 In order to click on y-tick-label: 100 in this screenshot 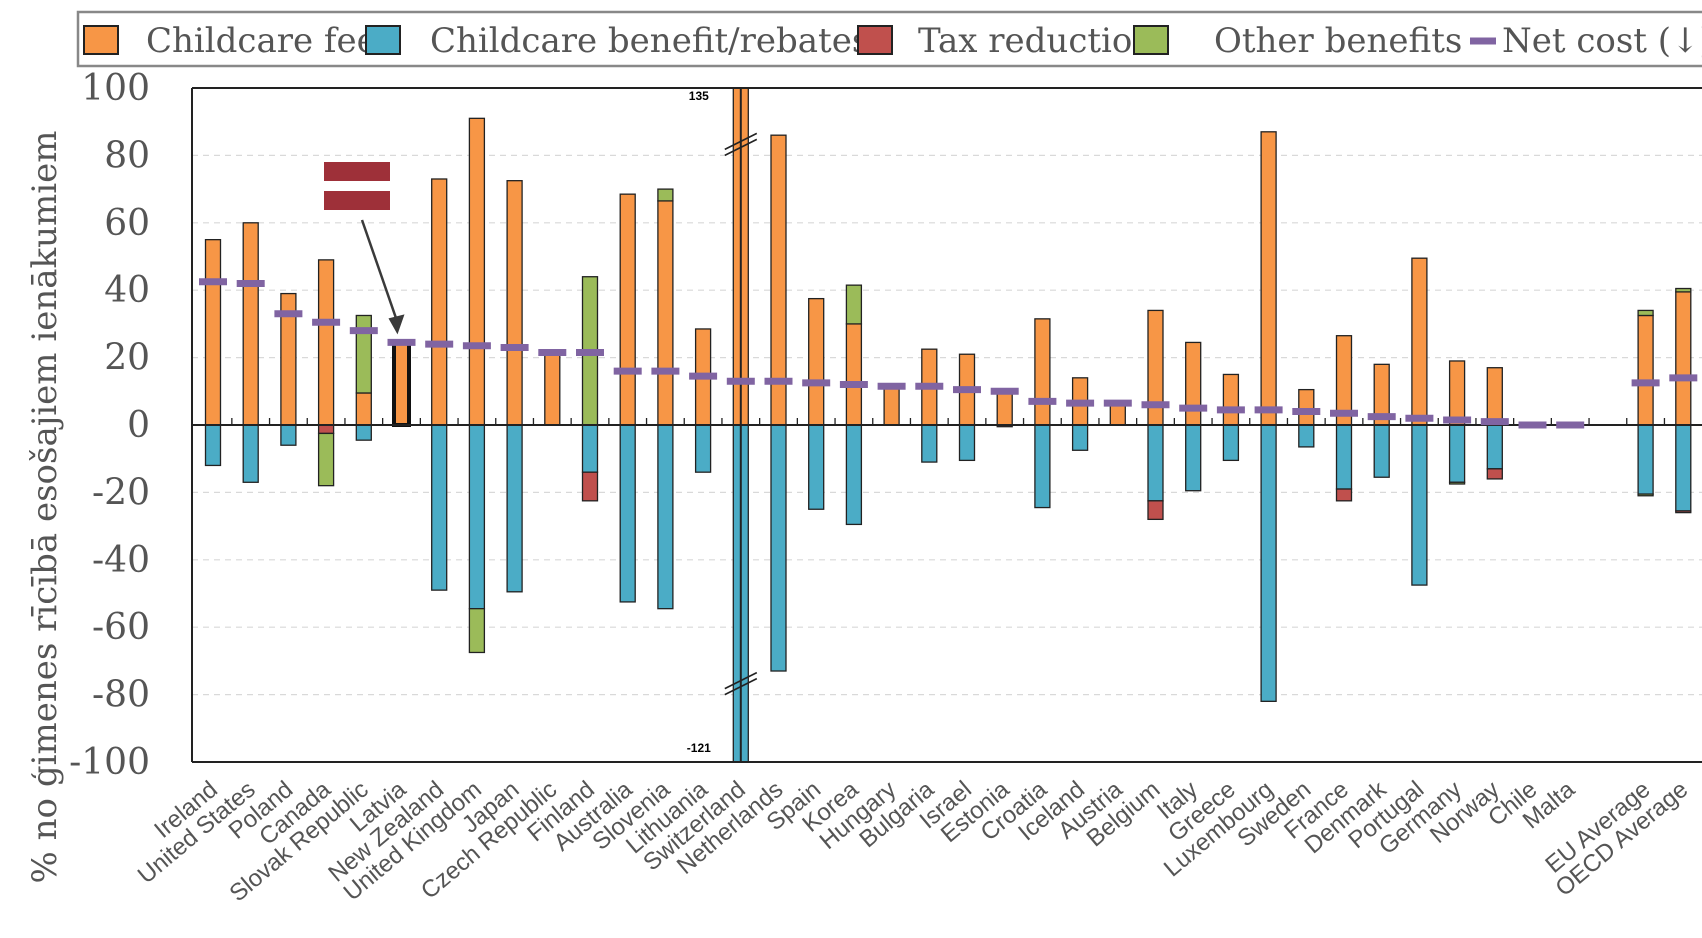, I will do `click(115, 88)`.